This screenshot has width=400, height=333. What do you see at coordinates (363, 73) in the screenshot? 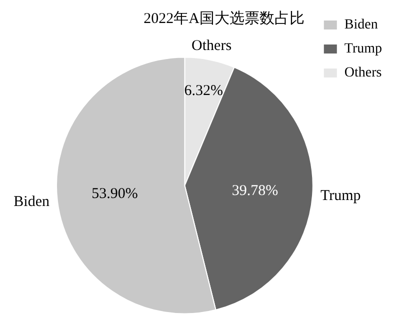
I see `legend-label: Others` at bounding box center [363, 73].